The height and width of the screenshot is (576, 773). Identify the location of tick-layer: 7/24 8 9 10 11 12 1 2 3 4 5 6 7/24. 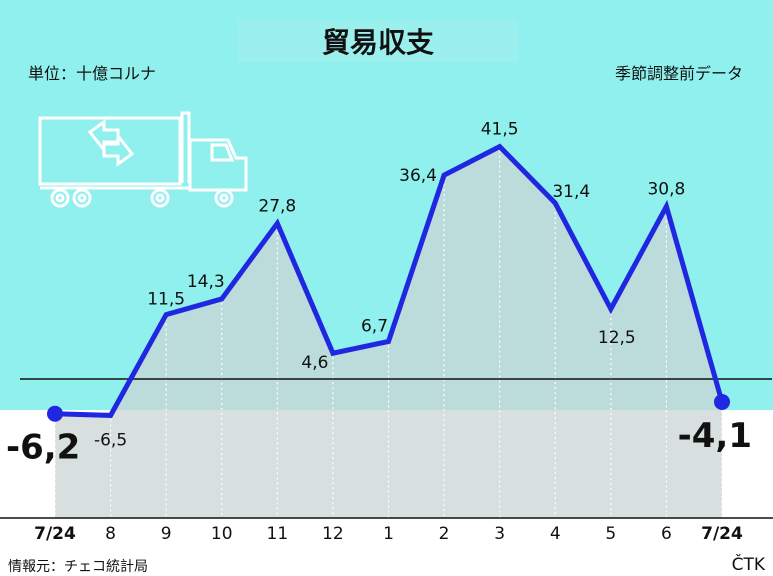
(388, 534).